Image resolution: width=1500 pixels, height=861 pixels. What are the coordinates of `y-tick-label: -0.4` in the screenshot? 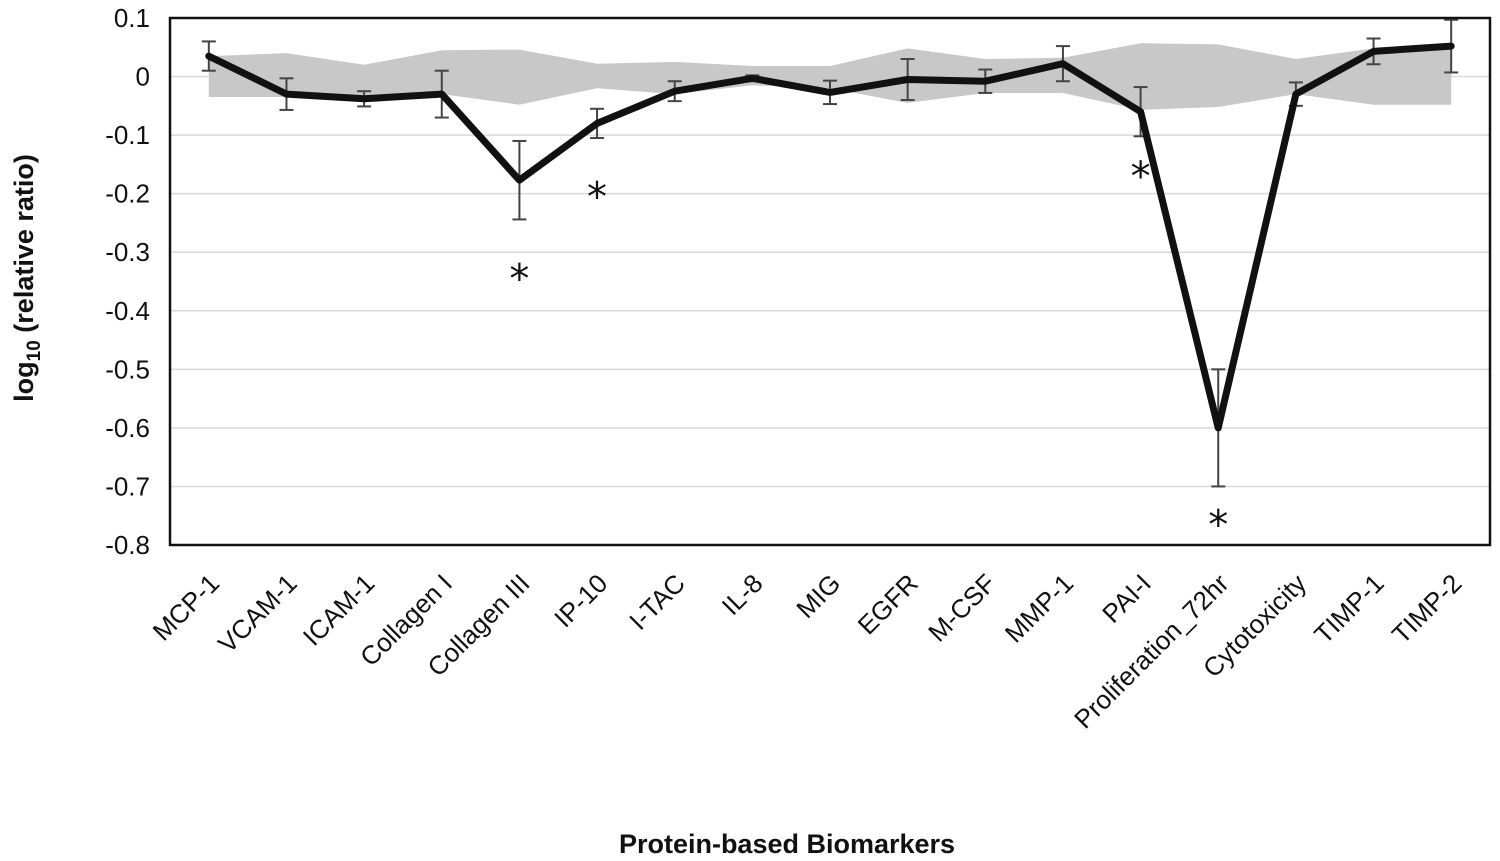 It's located at (127, 311).